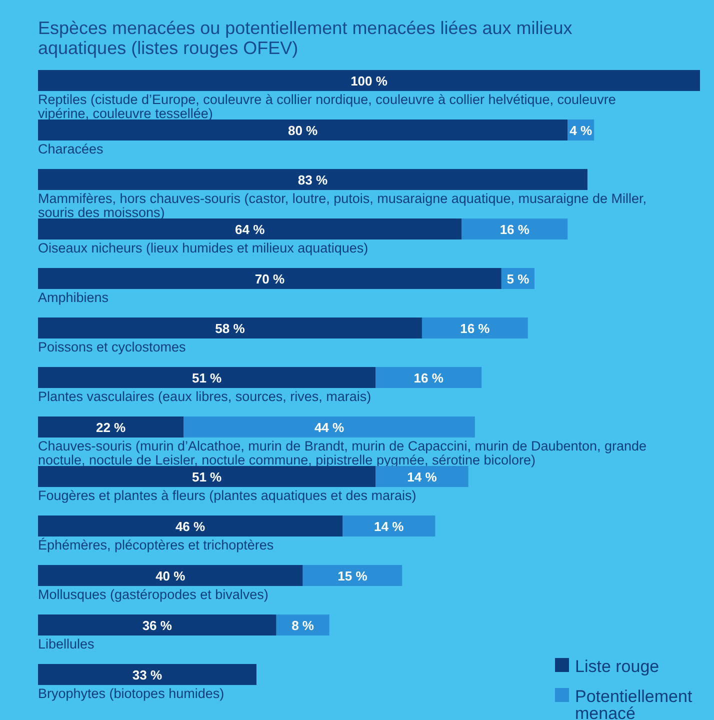  I want to click on data-label: 5 %, so click(518, 279).